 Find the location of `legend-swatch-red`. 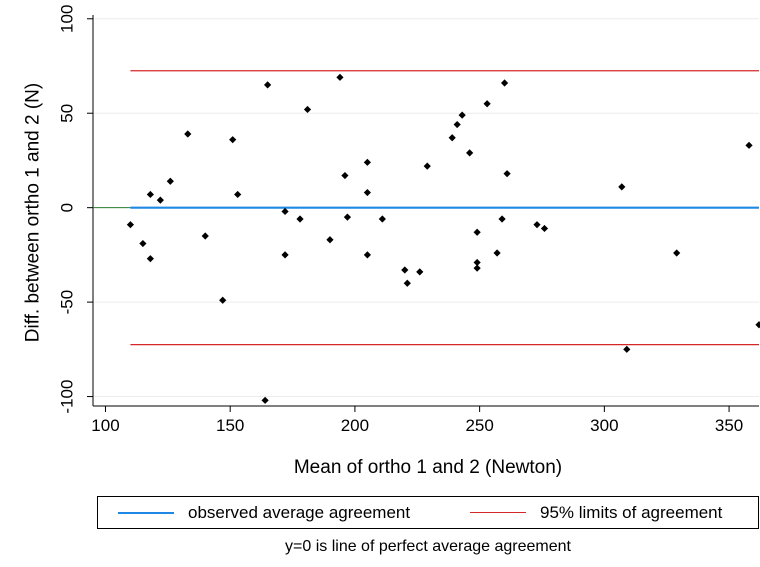

legend-swatch-red is located at coordinates (498, 512).